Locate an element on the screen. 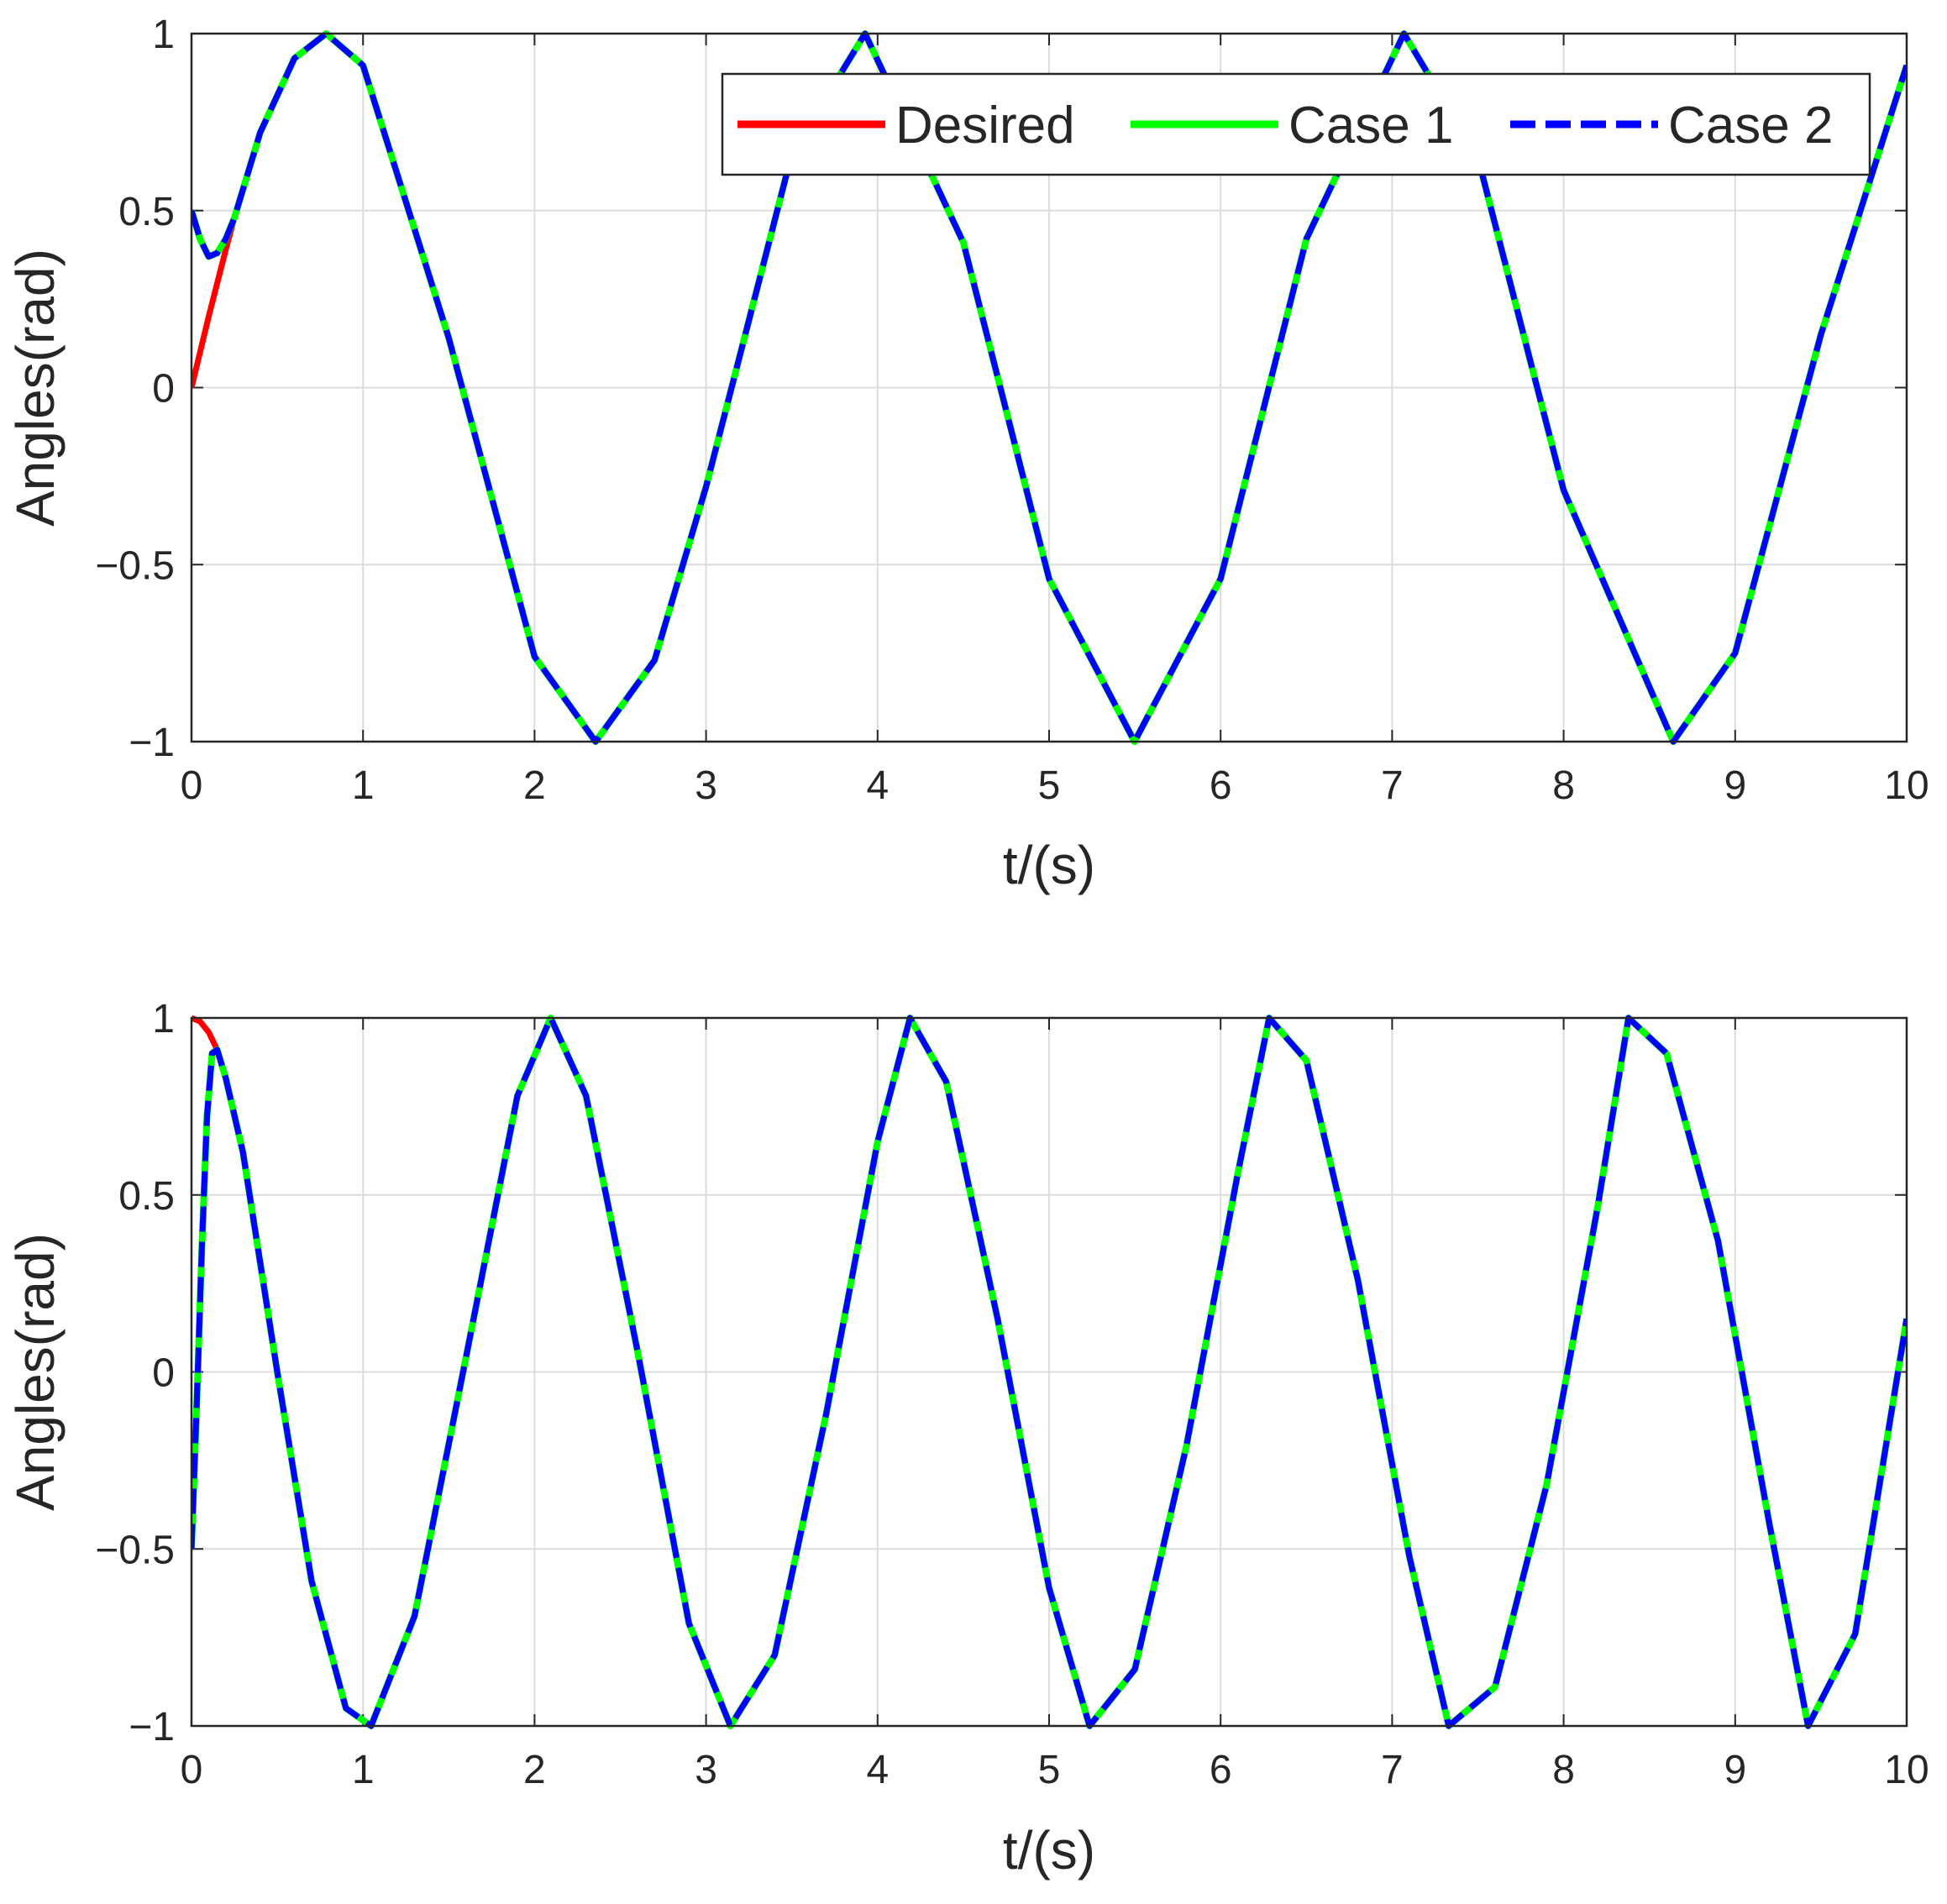  legend-box is located at coordinates (1296, 124).